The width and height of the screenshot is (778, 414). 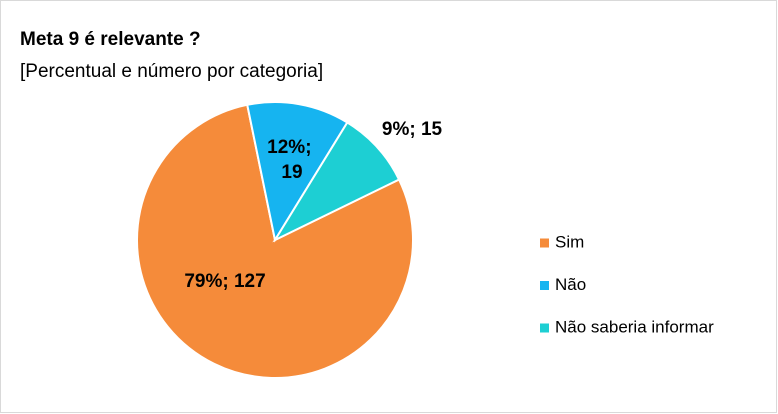 I want to click on data-label: 79%; 127, so click(x=224, y=281).